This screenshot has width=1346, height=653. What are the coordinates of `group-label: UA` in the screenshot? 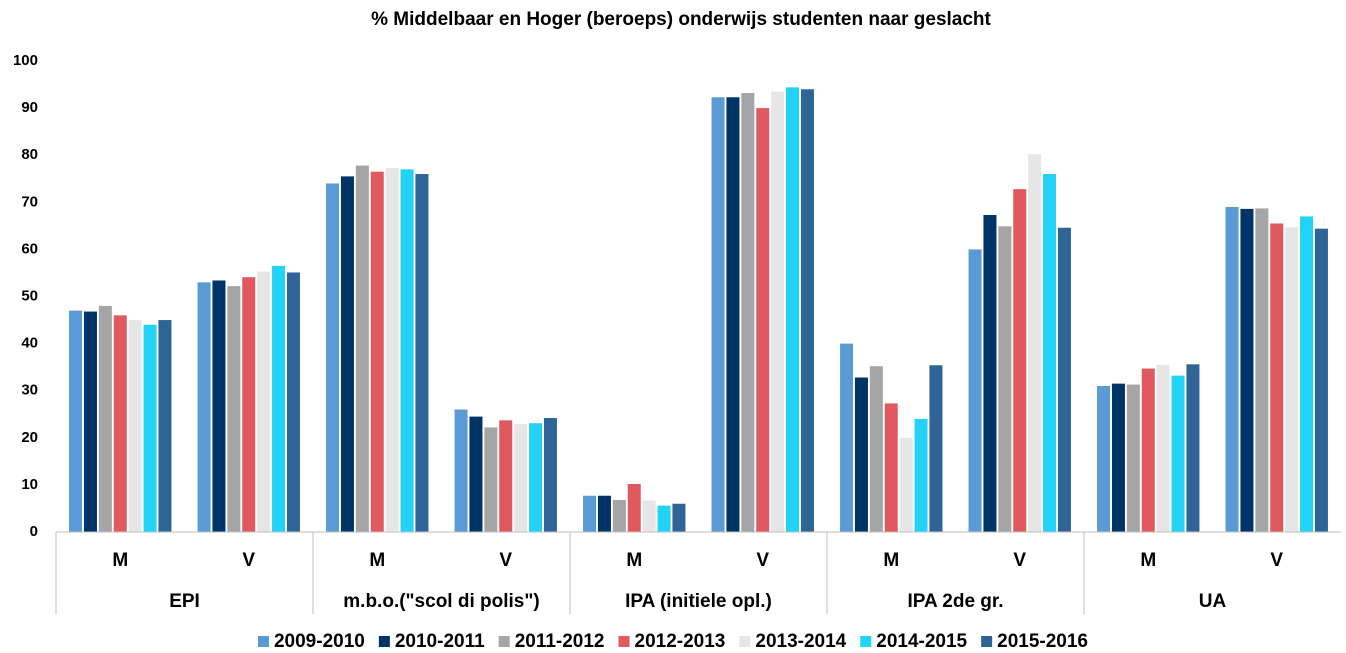 It's located at (1213, 601).